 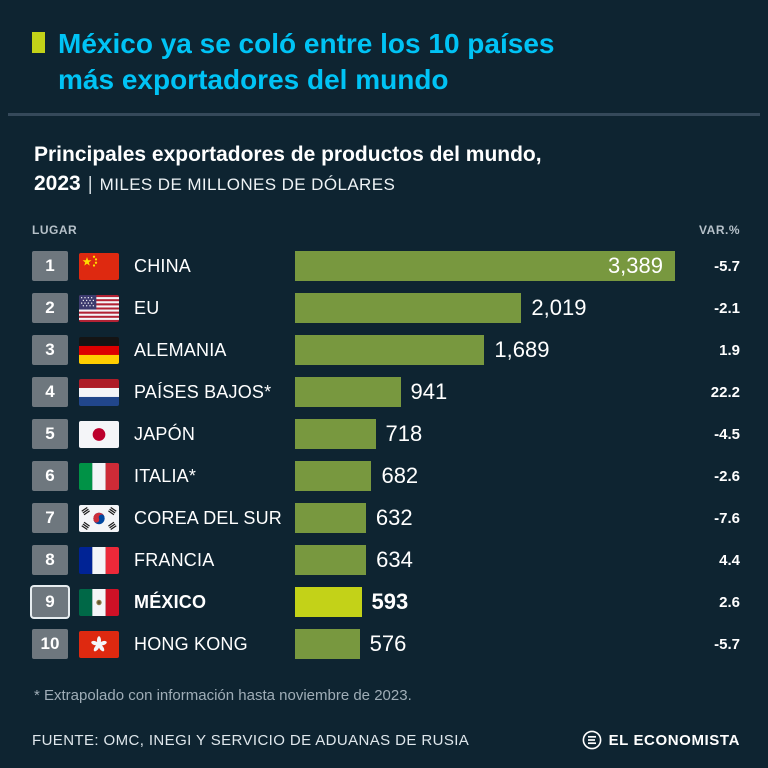 I want to click on subtitle-year: 2023, so click(x=57, y=183).